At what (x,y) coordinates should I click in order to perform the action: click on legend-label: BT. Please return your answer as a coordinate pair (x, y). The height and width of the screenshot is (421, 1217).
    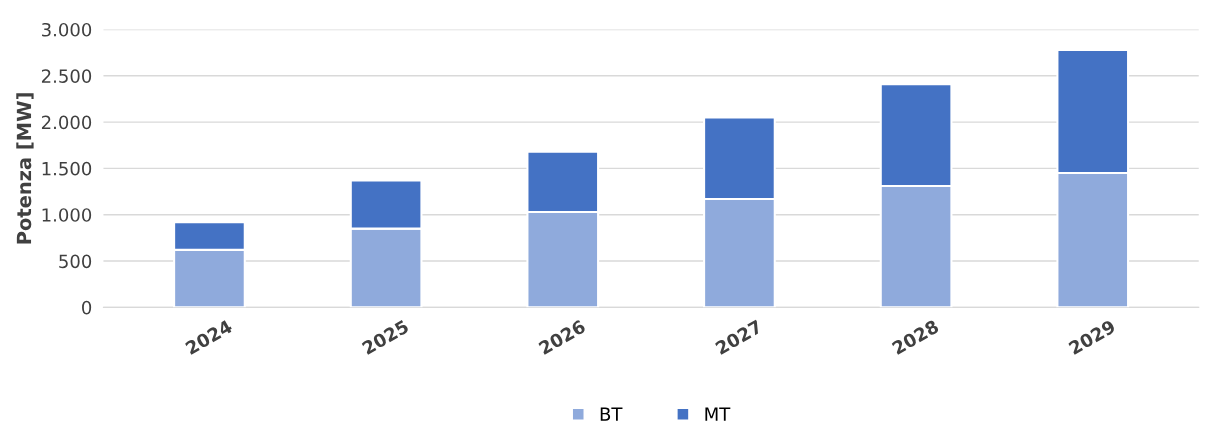
    Looking at the image, I should click on (611, 414).